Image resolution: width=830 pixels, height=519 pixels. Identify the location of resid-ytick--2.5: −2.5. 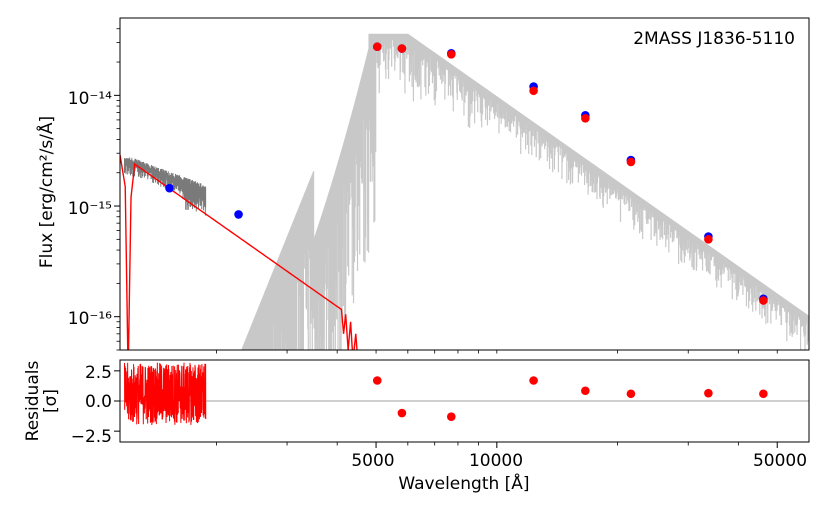
(91, 437).